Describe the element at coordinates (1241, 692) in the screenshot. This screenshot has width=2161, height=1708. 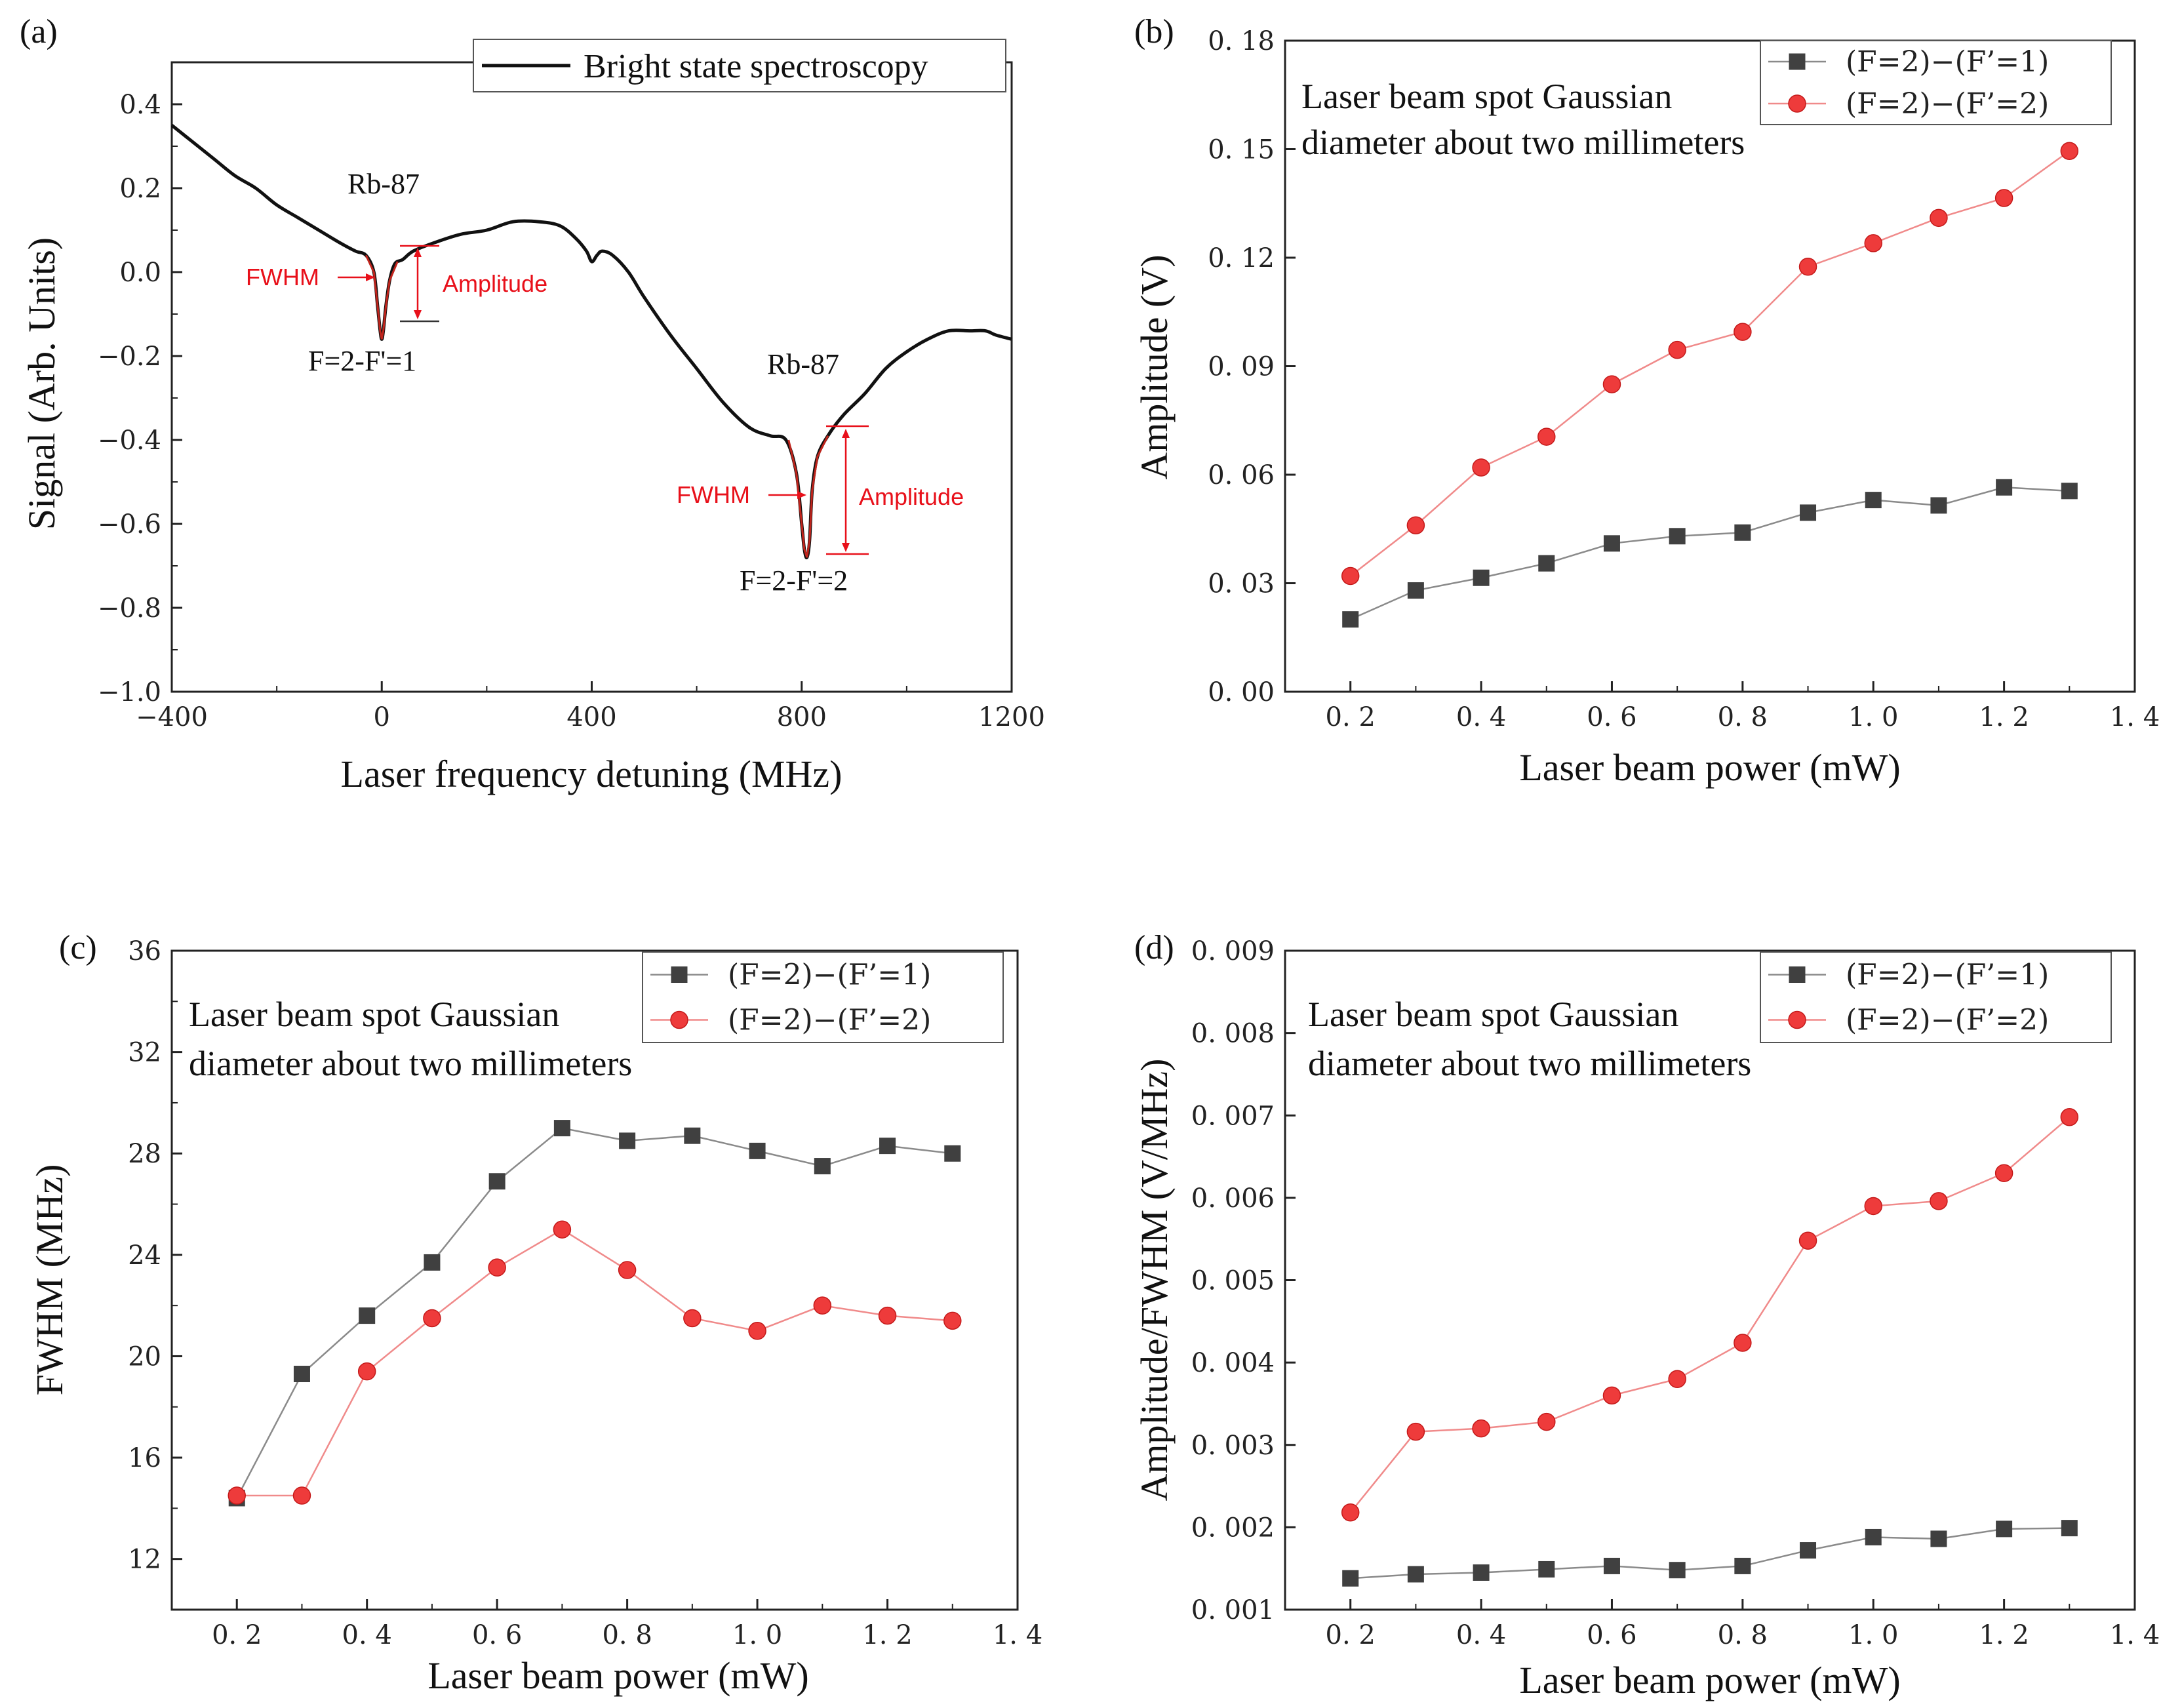
I see `y-tick-label: 0. 00` at that location.